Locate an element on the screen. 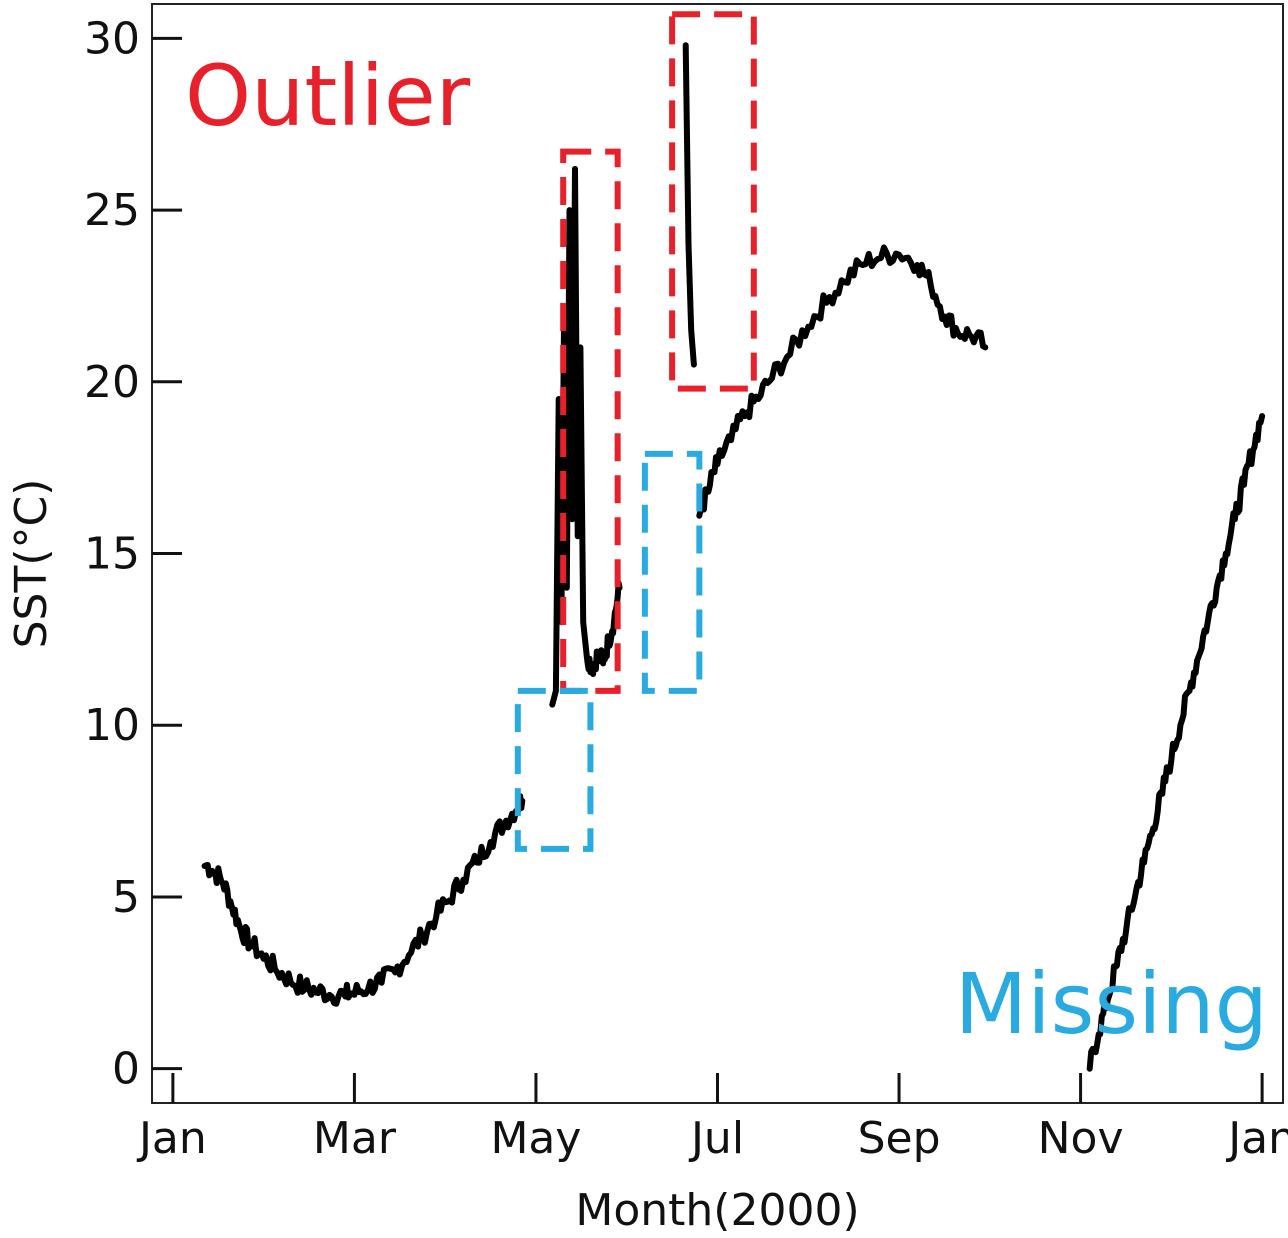 The width and height of the screenshot is (1288, 1238). y-tick-label-15: 15 is located at coordinates (112, 554).